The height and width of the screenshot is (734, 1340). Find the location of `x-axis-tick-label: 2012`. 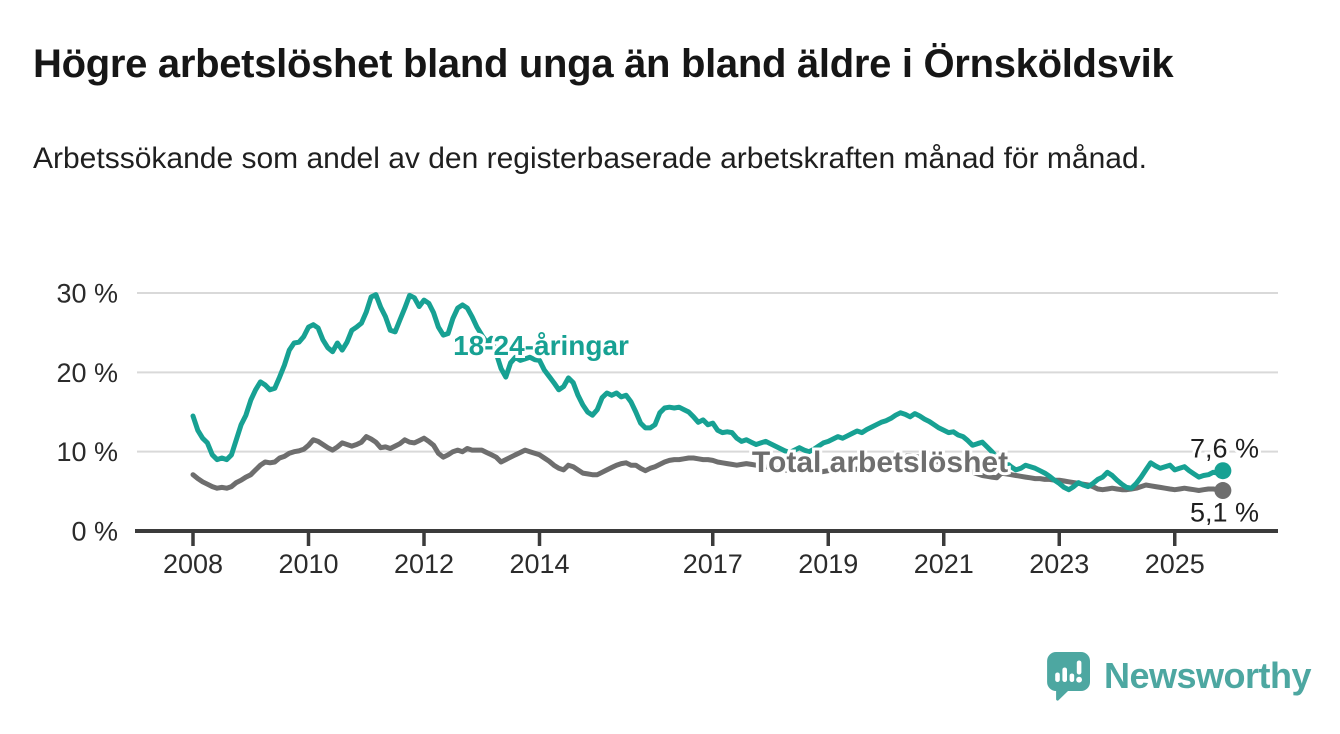

x-axis-tick-label: 2012 is located at coordinates (424, 564).